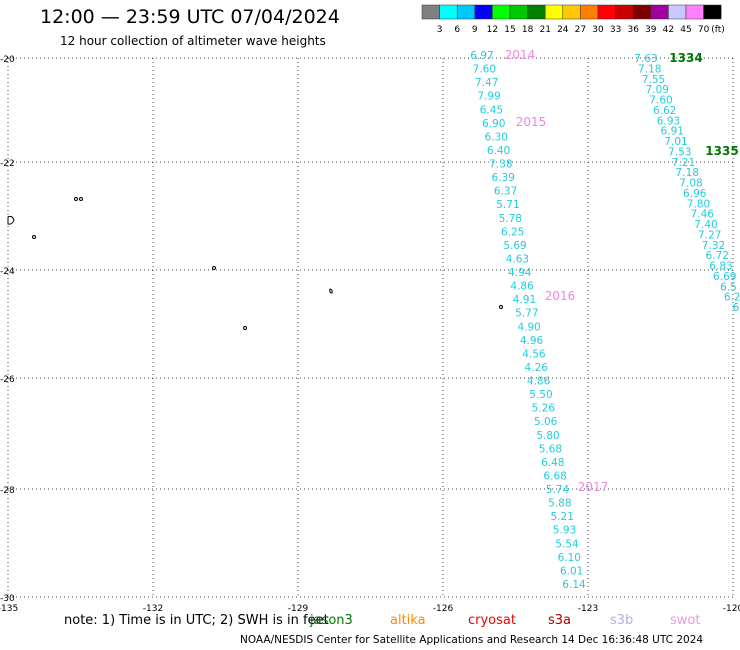 The width and height of the screenshot is (740, 650). Describe the element at coordinates (709, 235) in the screenshot. I see `wave-height-label: 7.27` at that location.